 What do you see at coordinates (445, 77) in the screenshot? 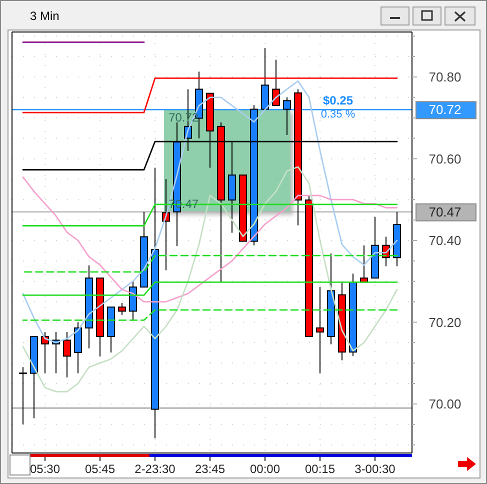
I see `y-tick-label: 70.80` at bounding box center [445, 77].